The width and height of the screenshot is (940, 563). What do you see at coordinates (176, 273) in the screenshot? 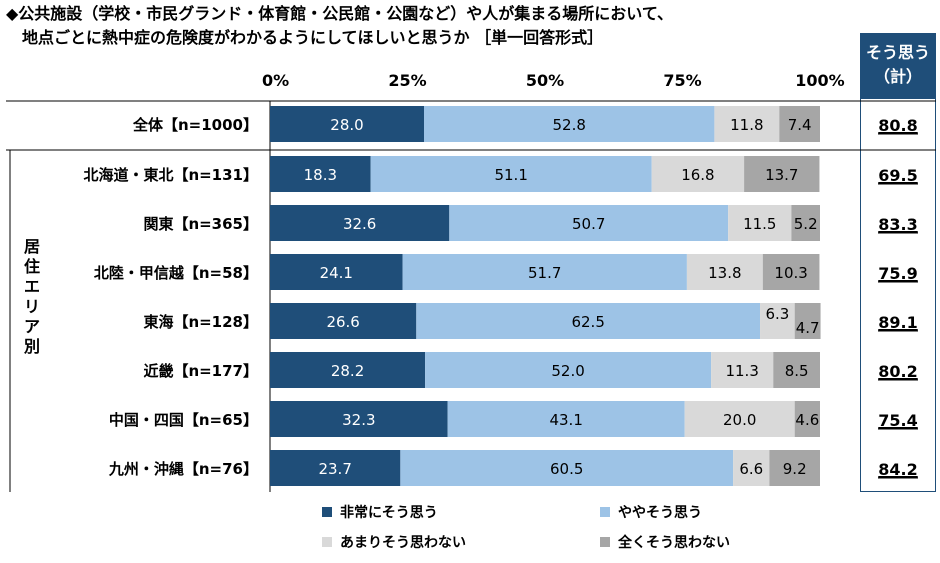
I see `category-label: 北陸・甲信越【n=58】` at bounding box center [176, 273].